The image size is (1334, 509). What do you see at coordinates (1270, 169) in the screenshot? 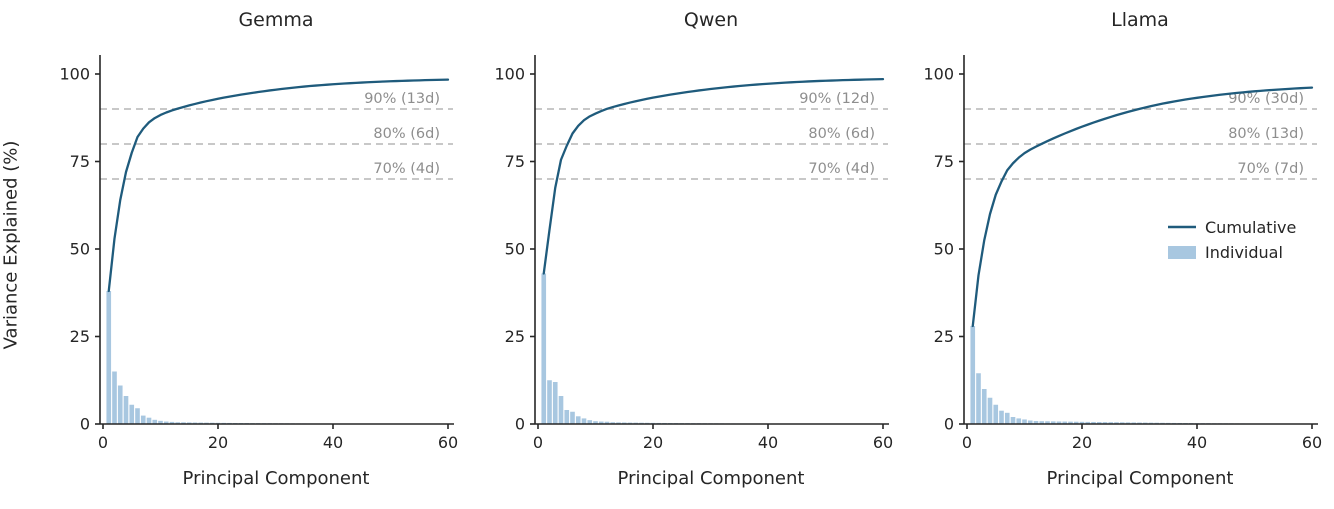
I see `threshold-annotation-70: 70% (7d)` at bounding box center [1270, 169].